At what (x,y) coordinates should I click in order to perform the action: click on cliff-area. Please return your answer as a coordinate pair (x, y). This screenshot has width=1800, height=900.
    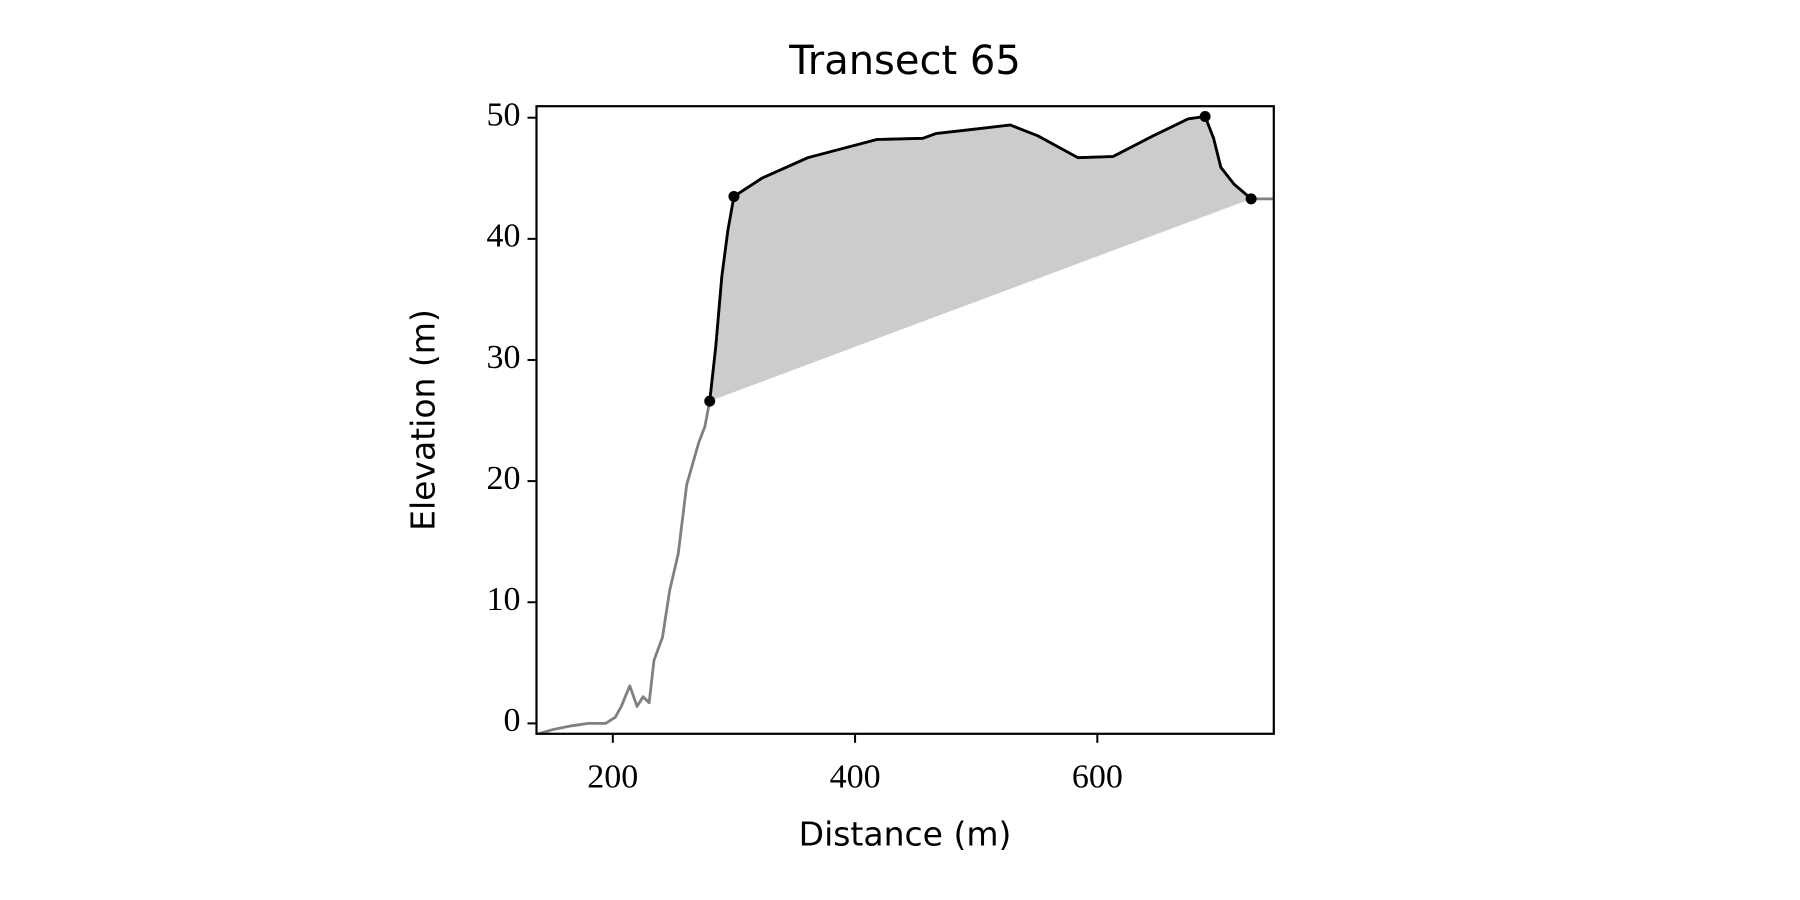
    Looking at the image, I should click on (980, 259).